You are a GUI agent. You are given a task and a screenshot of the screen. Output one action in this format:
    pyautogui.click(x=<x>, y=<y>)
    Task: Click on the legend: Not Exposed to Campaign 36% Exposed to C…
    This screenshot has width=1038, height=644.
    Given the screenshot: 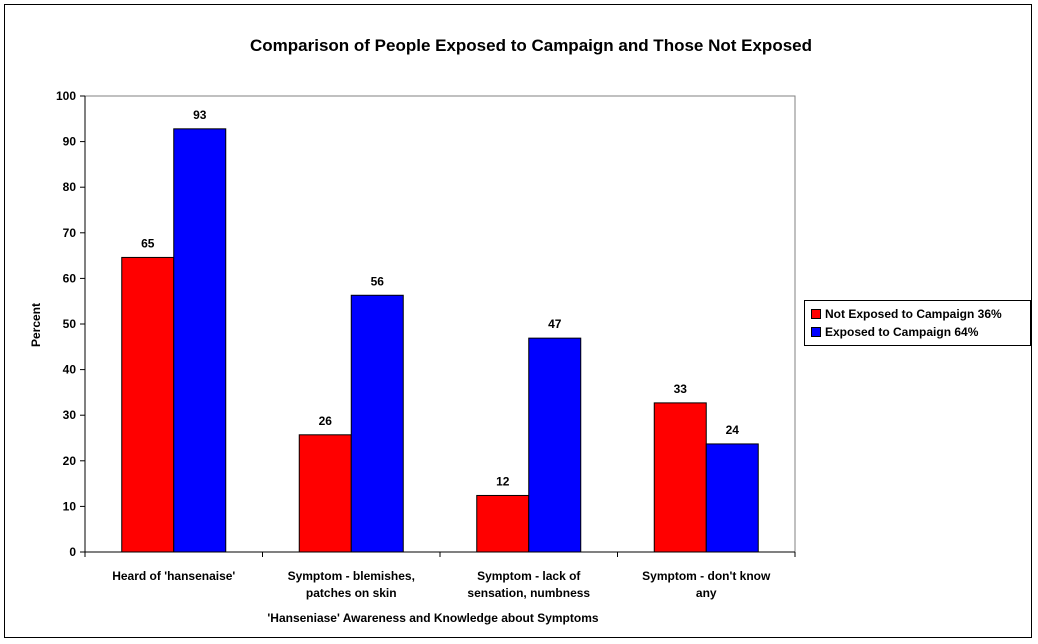 What is the action you would take?
    pyautogui.click(x=917, y=323)
    